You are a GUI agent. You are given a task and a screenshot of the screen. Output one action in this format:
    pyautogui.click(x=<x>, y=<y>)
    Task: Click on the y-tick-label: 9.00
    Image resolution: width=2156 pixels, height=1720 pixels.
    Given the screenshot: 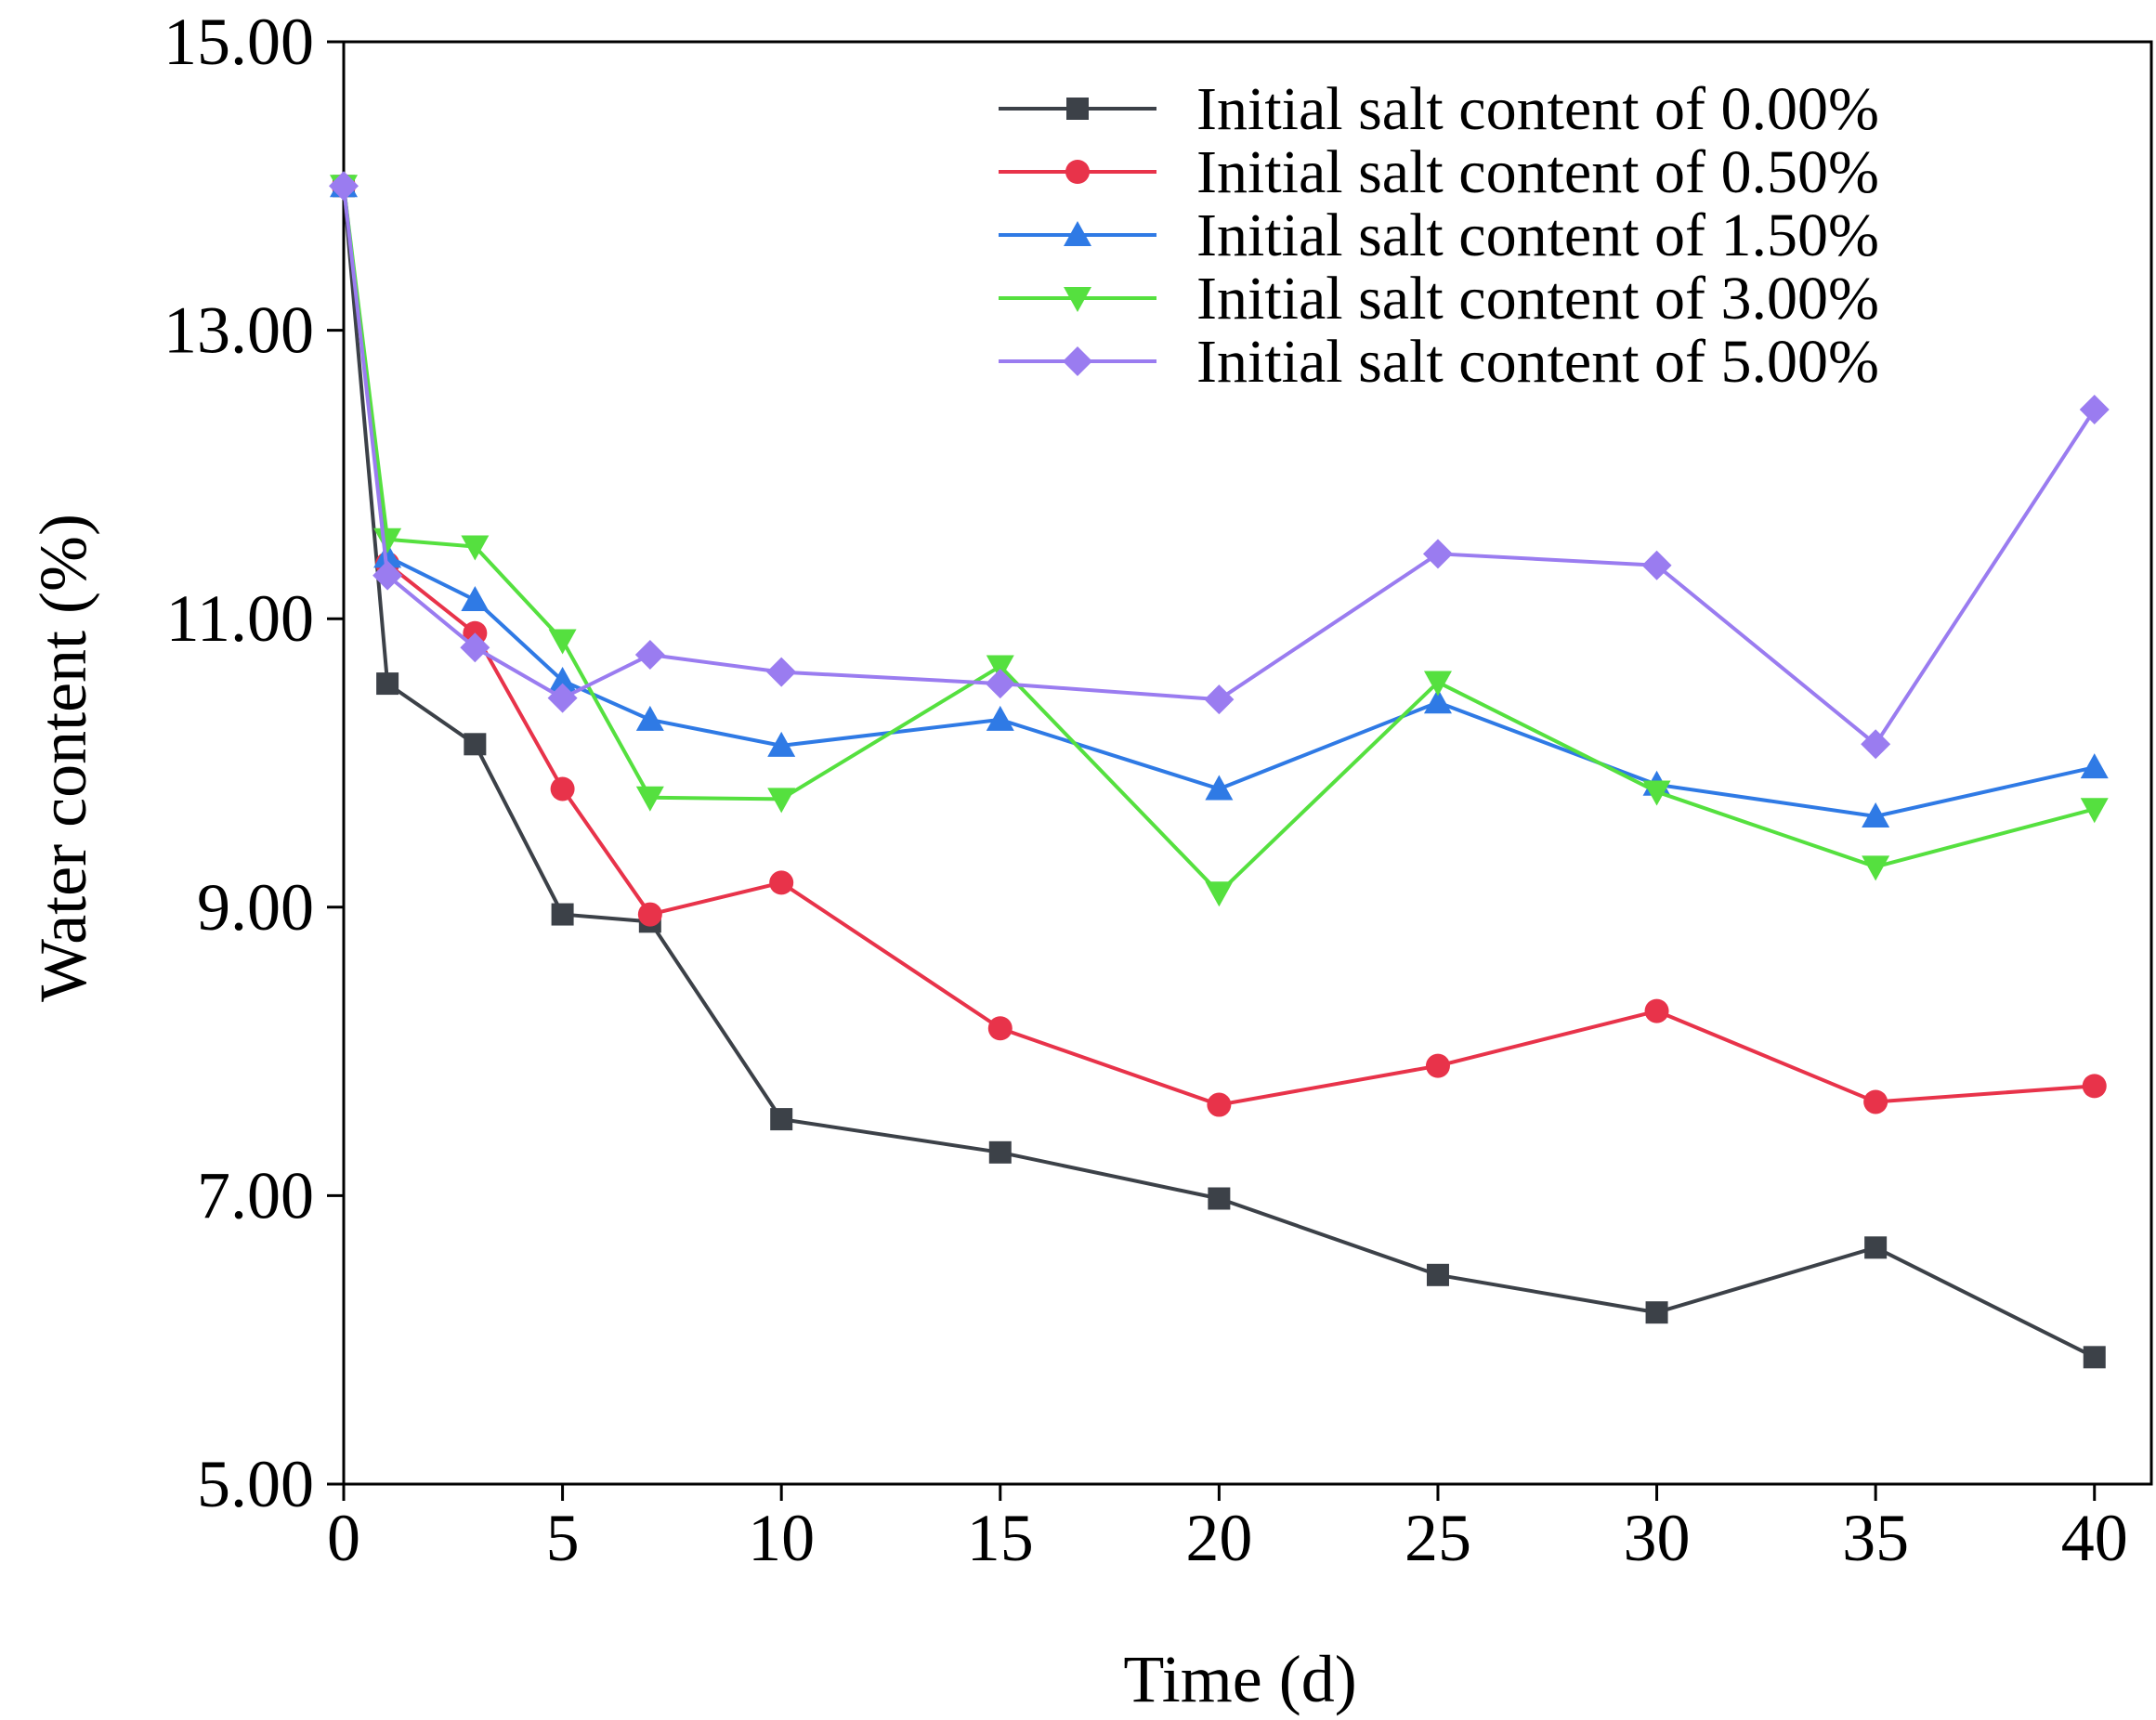 What is the action you would take?
    pyautogui.click(x=255, y=907)
    